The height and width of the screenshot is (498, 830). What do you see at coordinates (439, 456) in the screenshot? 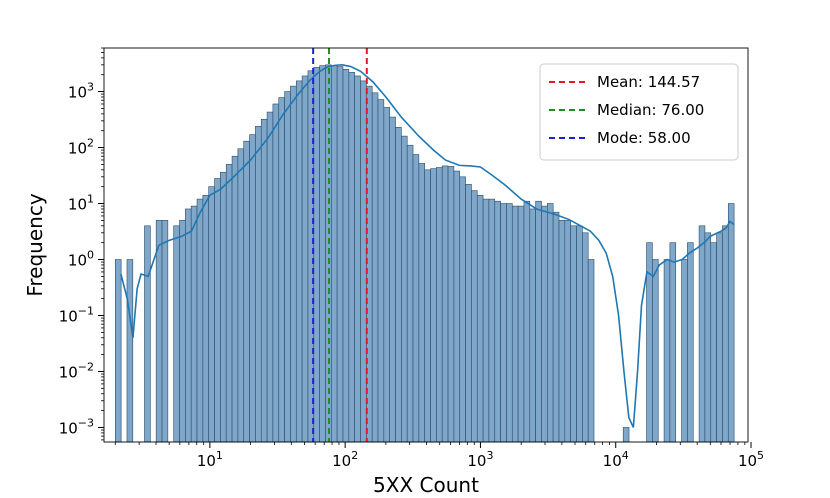
I see `x-axis-ticks: 10¹ 10² 10³ 10⁴ 10⁵` at bounding box center [439, 456].